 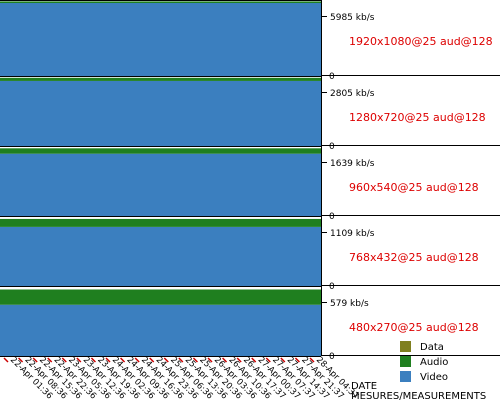 I want to click on legend-label-video: Video, so click(x=434, y=377).